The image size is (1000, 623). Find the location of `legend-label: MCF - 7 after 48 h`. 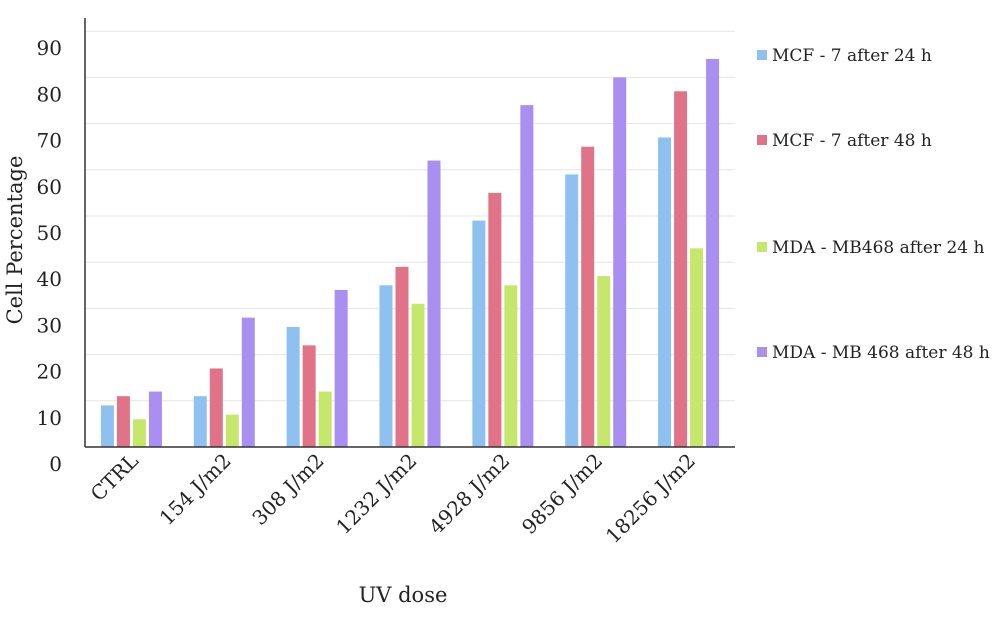

legend-label: MCF - 7 after 48 h is located at coordinates (852, 141).